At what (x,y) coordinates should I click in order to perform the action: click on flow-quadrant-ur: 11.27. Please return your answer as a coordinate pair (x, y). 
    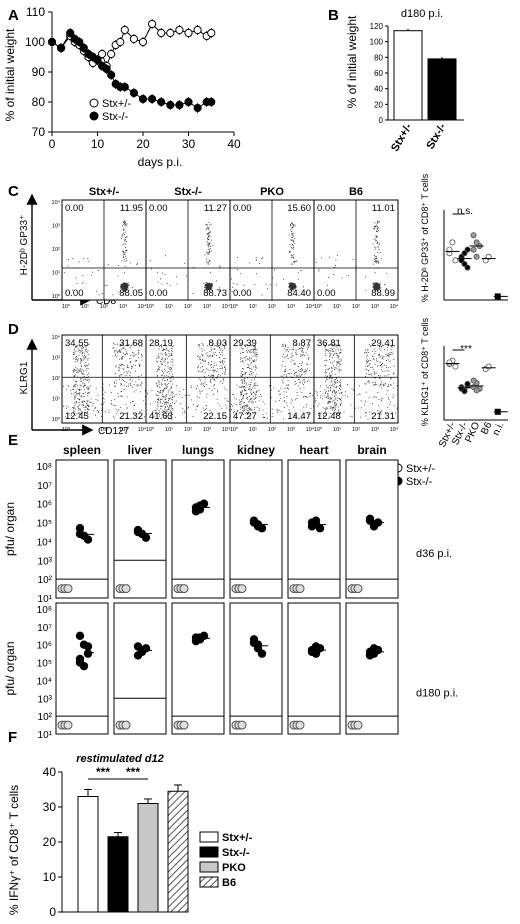
    Looking at the image, I should click on (215, 208).